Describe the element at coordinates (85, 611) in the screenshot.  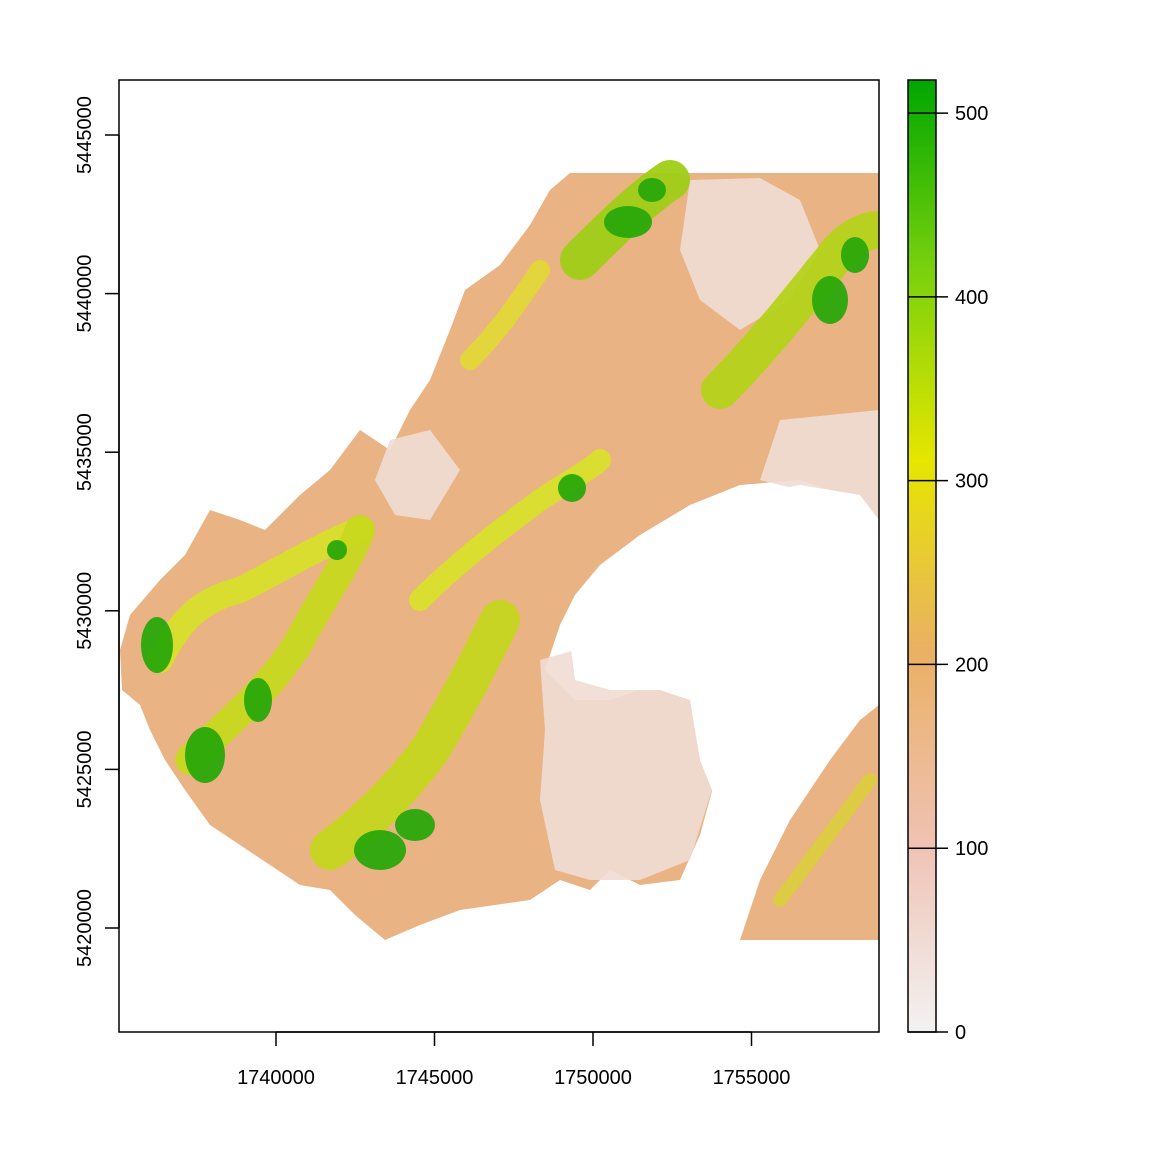
I see `y-tick-label: 5430000` at that location.